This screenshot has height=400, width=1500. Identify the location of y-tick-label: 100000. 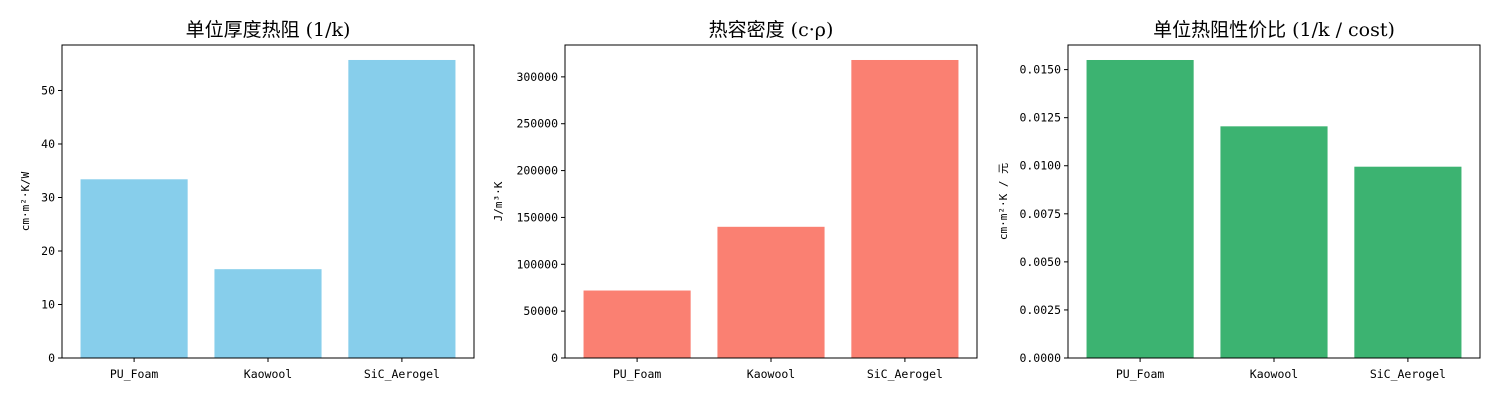
(537, 264).